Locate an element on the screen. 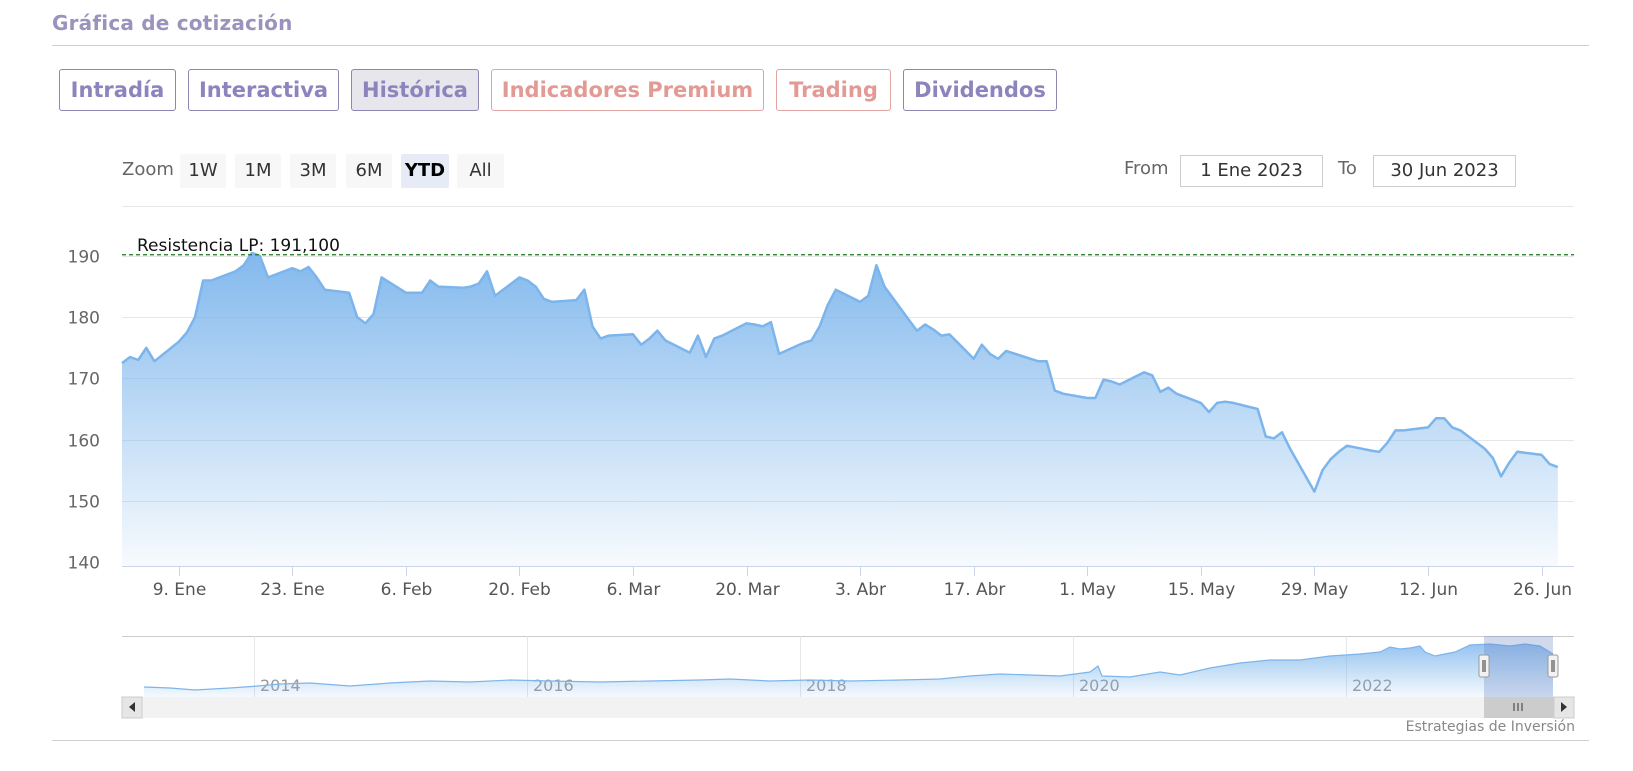 The width and height of the screenshot is (1633, 771). from-label: From is located at coordinates (1146, 168).